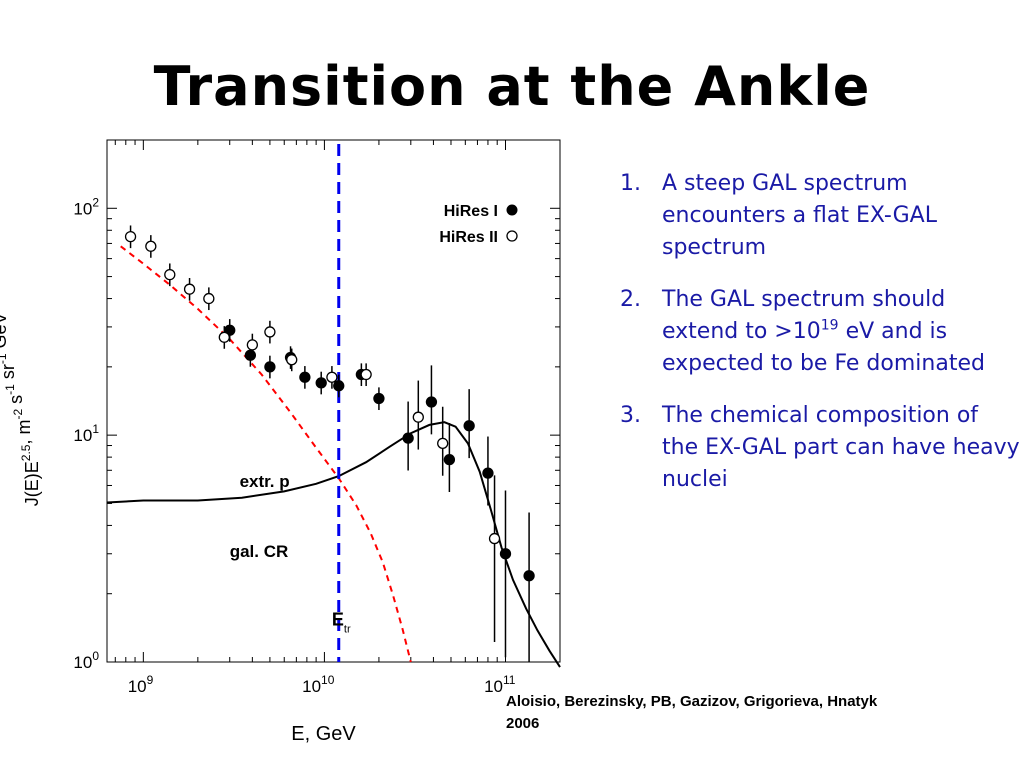  I want to click on y-tick-label: 10¹, so click(86, 433).